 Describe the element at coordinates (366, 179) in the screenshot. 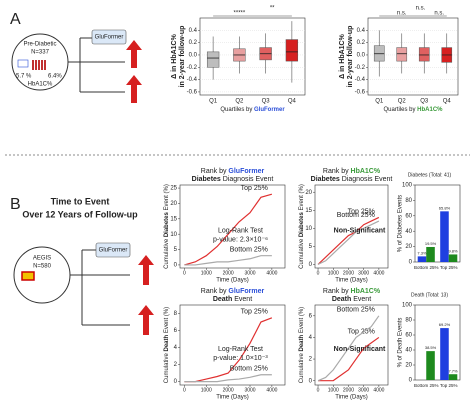

I see `subtitle-text: Diagnosis Event` at that location.